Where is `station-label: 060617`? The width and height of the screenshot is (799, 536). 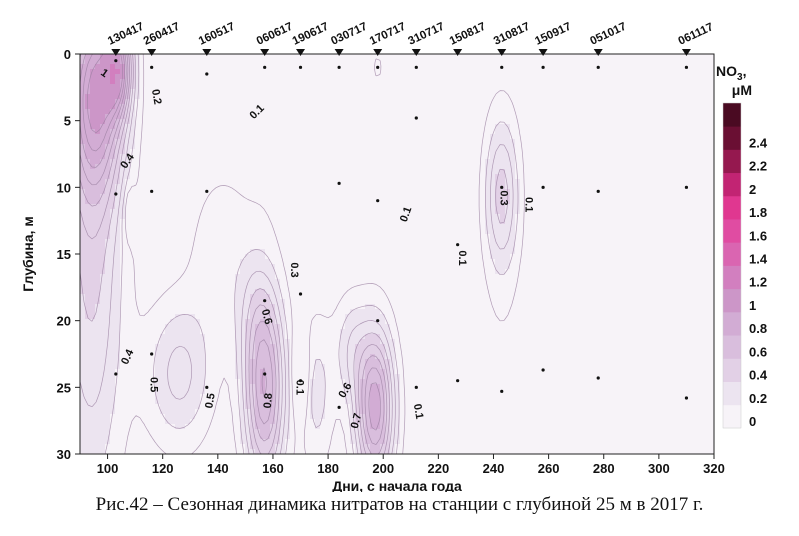 station-label: 060617 is located at coordinates (275, 34).